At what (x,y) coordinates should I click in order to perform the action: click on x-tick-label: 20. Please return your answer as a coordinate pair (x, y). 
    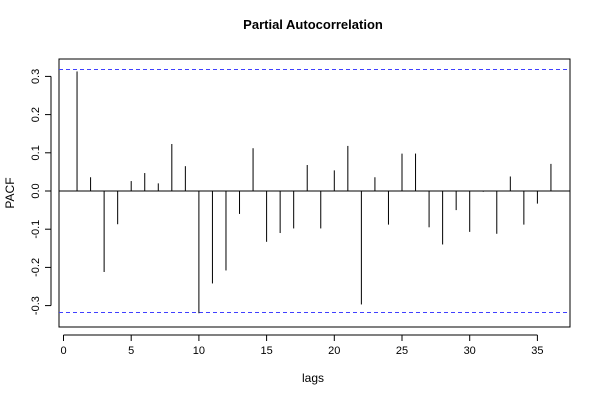
    Looking at the image, I should click on (334, 351).